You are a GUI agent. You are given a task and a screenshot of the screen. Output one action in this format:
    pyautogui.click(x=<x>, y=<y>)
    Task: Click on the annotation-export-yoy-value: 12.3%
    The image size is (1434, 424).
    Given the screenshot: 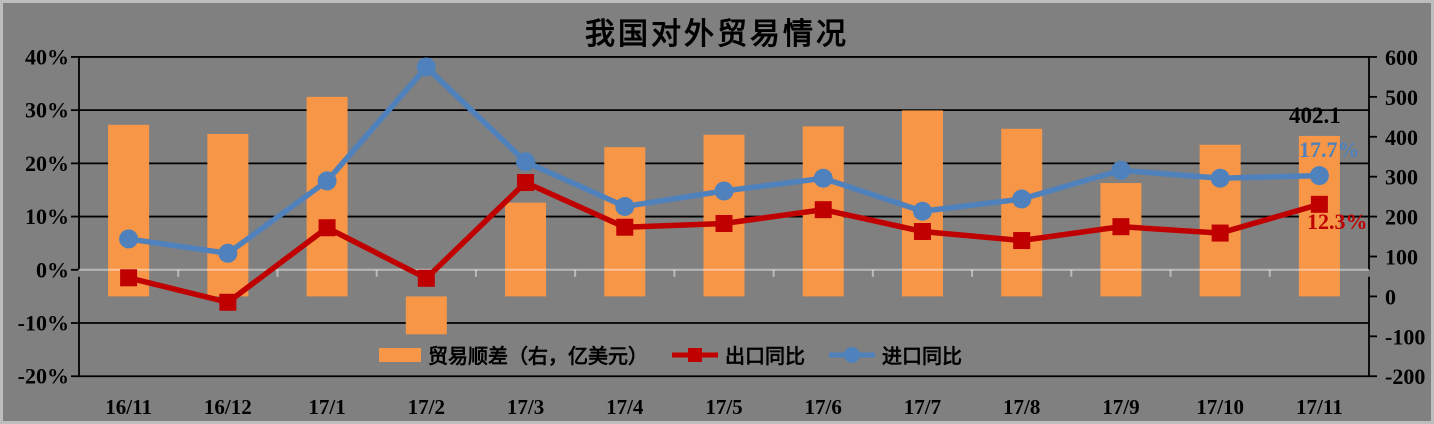 What is the action you would take?
    pyautogui.click(x=1337, y=221)
    